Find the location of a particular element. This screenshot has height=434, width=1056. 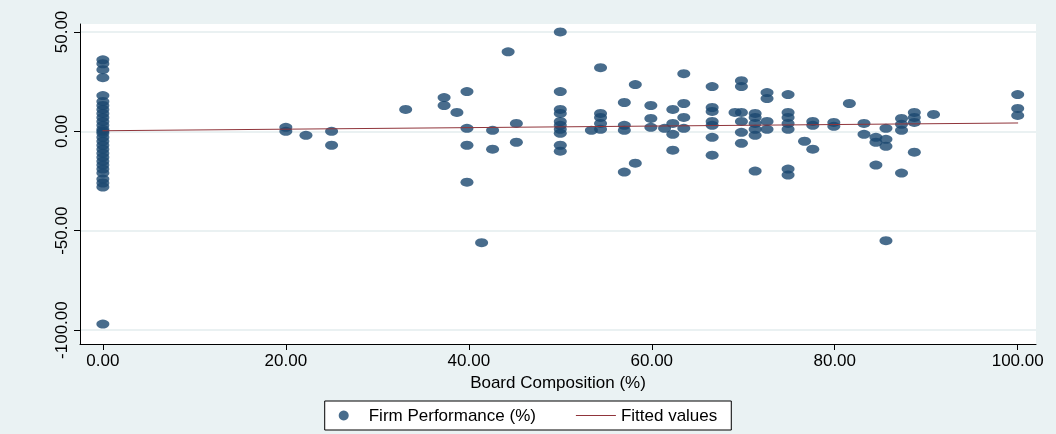

x-tick-label: 60.00 is located at coordinates (652, 360).